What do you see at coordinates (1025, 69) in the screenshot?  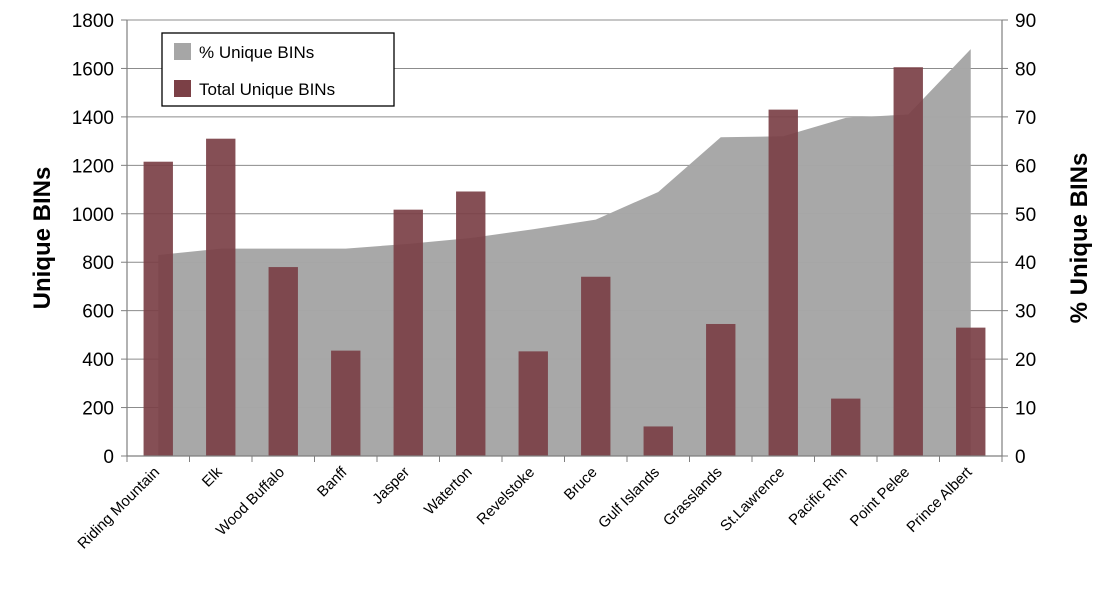 I see `right-tick-label: 80` at bounding box center [1025, 69].